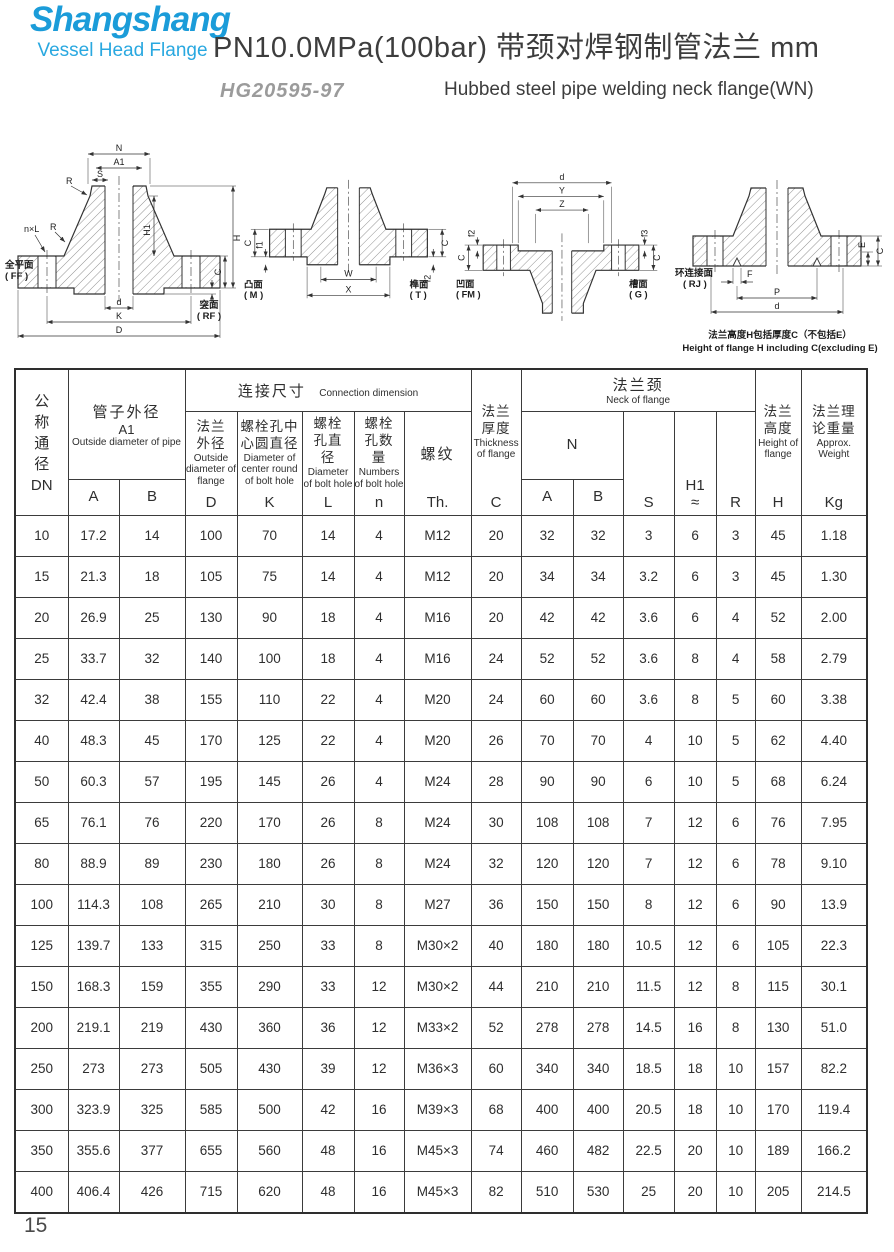  Describe the element at coordinates (253, 295) in the screenshot. I see `face-label-m-code: ( M )` at that location.